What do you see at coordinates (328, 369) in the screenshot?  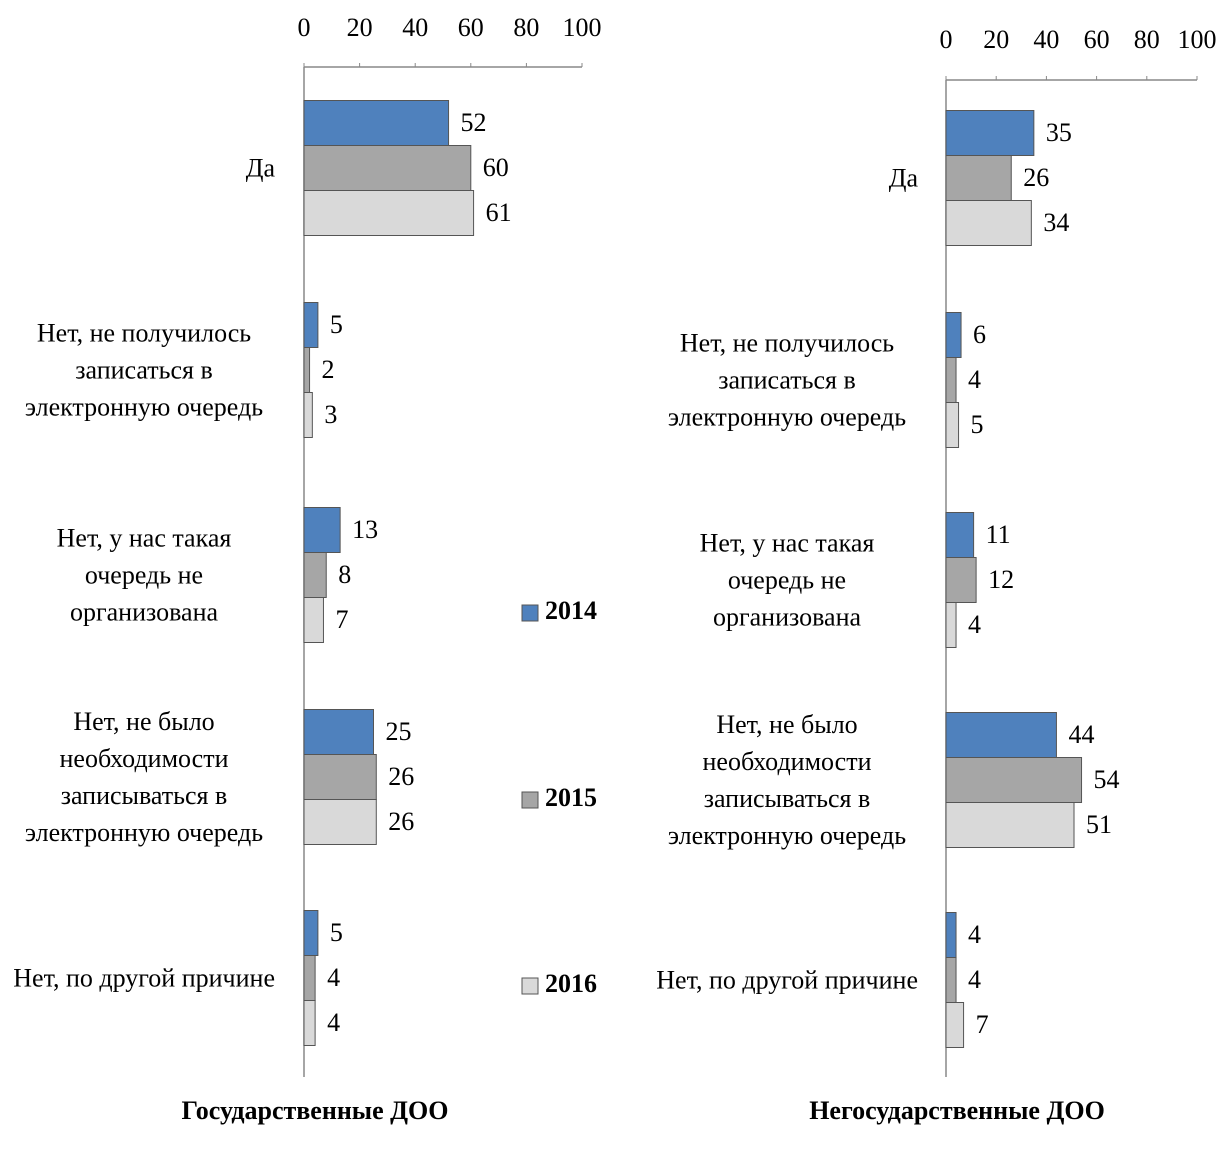 I see `value-label: 2` at bounding box center [328, 369].